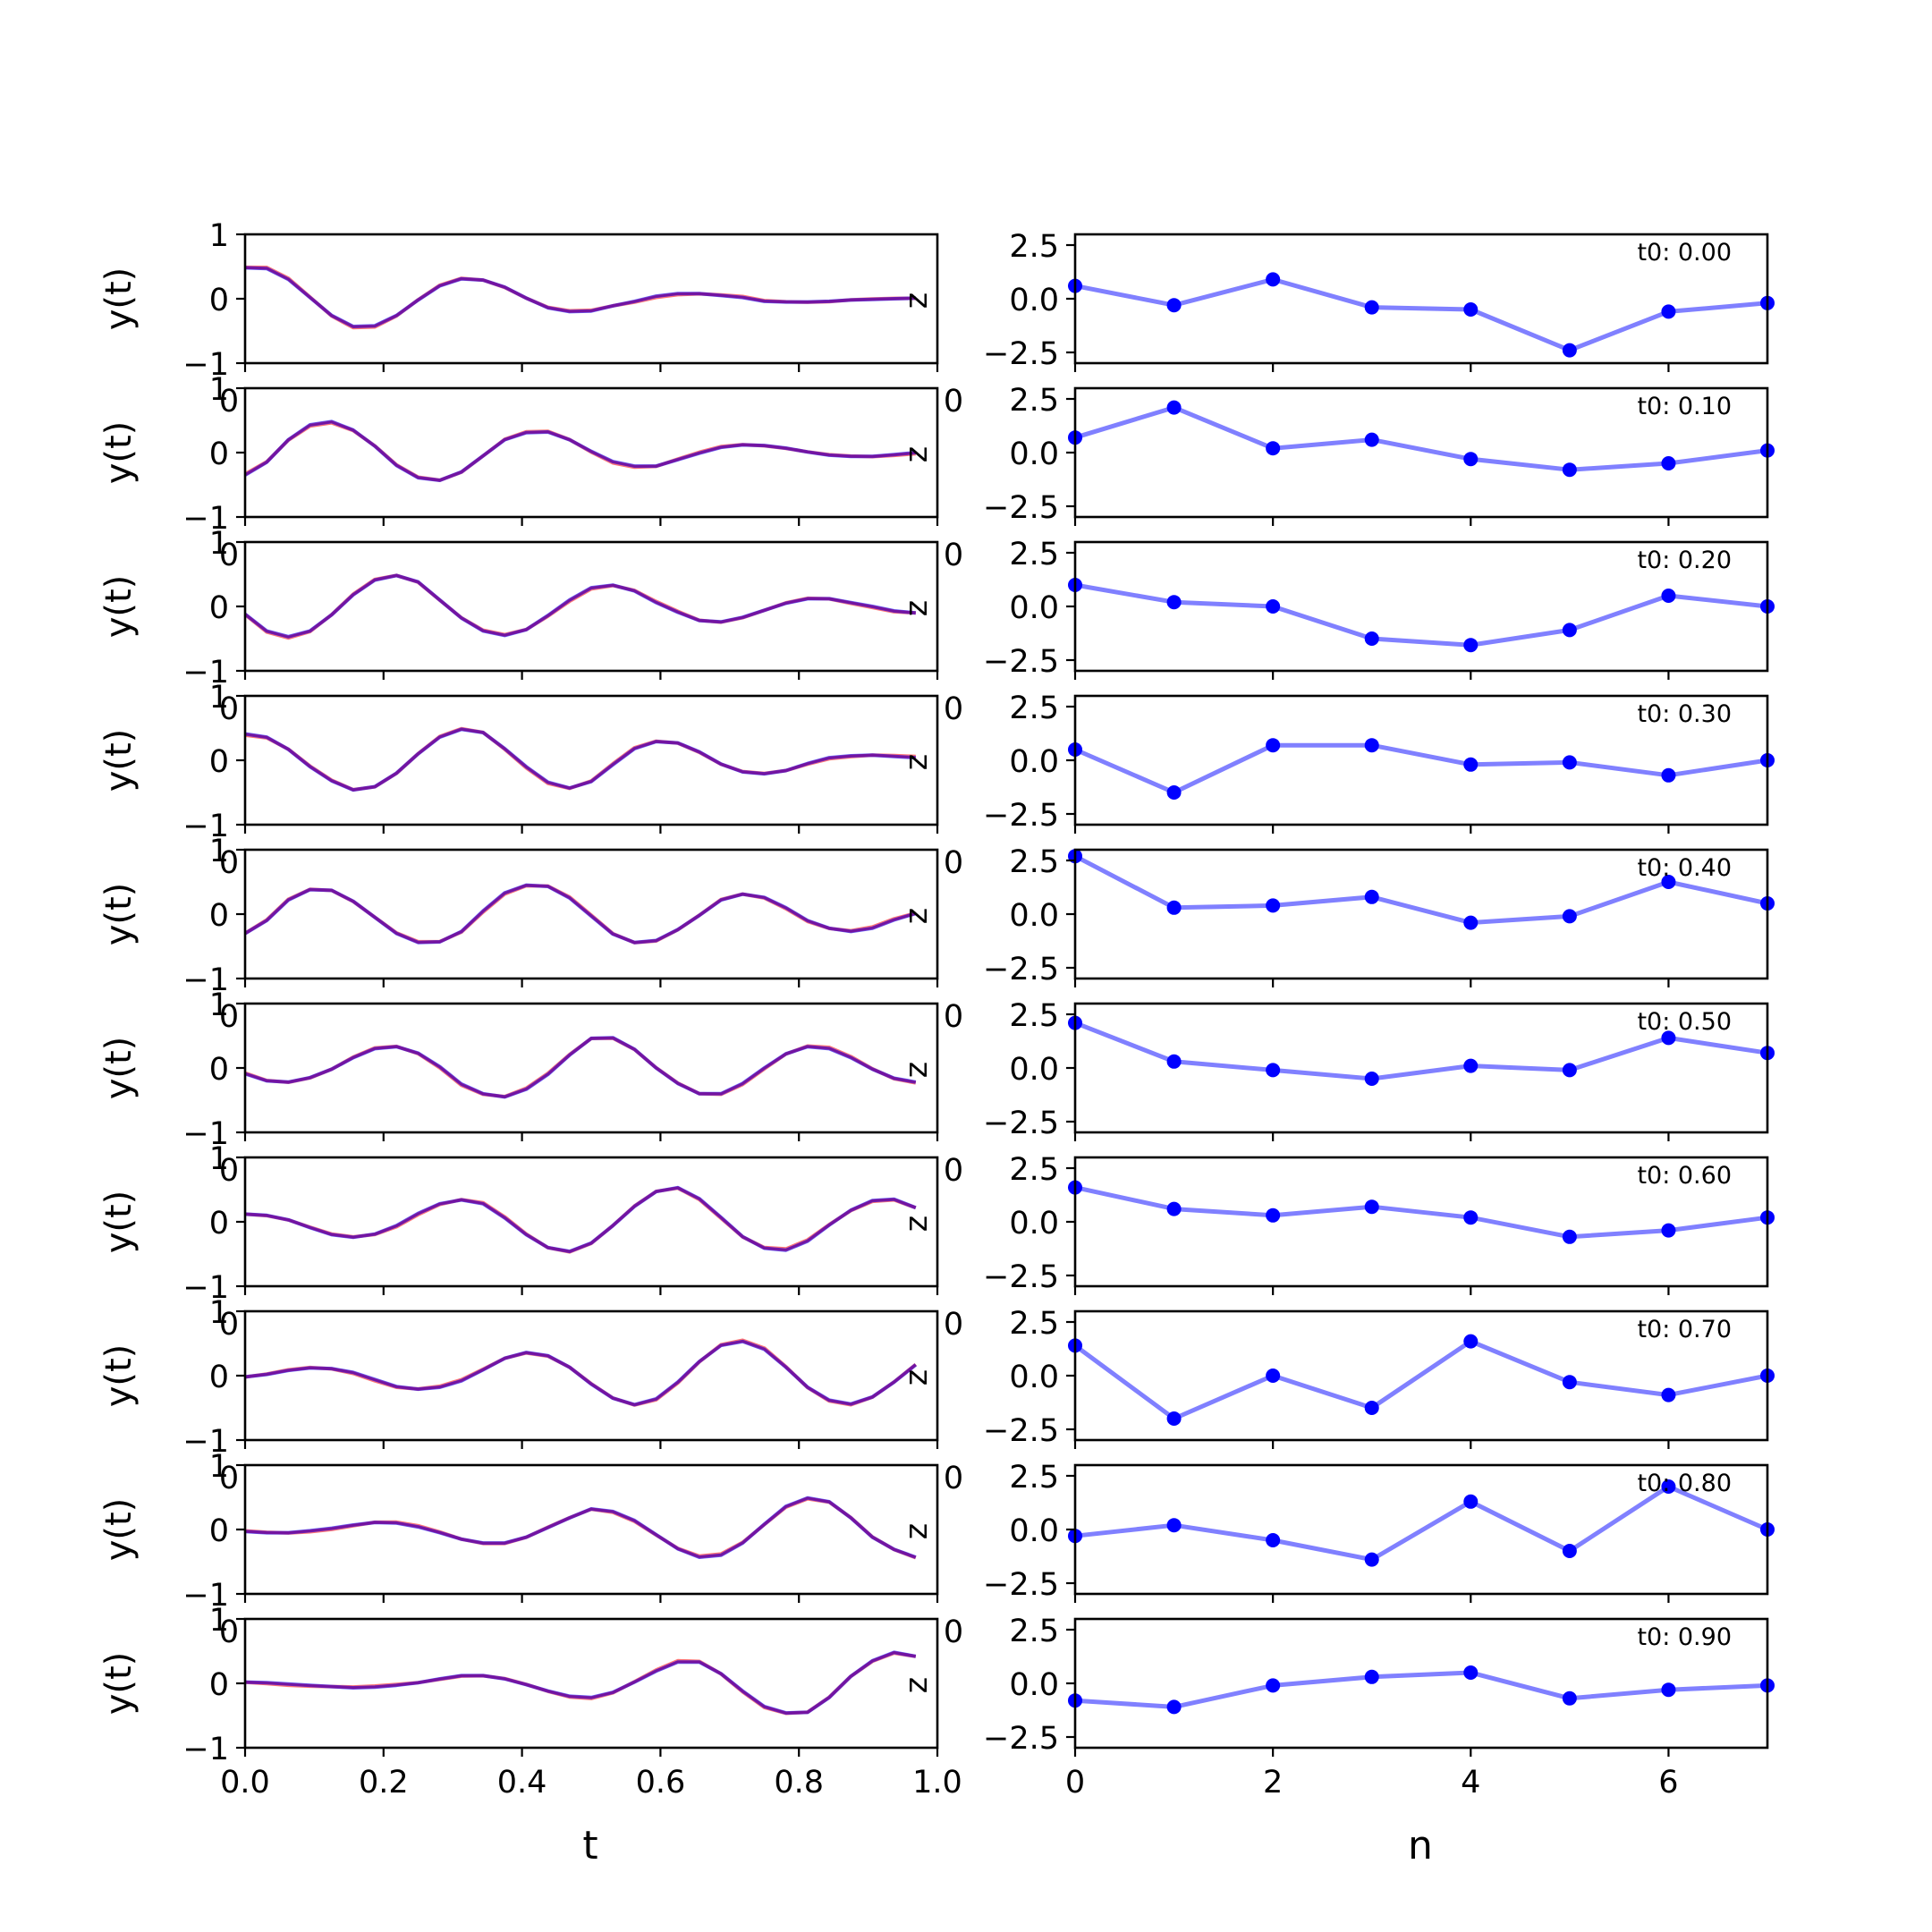 This screenshot has width=1932, height=1932. I want to click on left-x-tick-label: 0.8, so click(799, 1783).